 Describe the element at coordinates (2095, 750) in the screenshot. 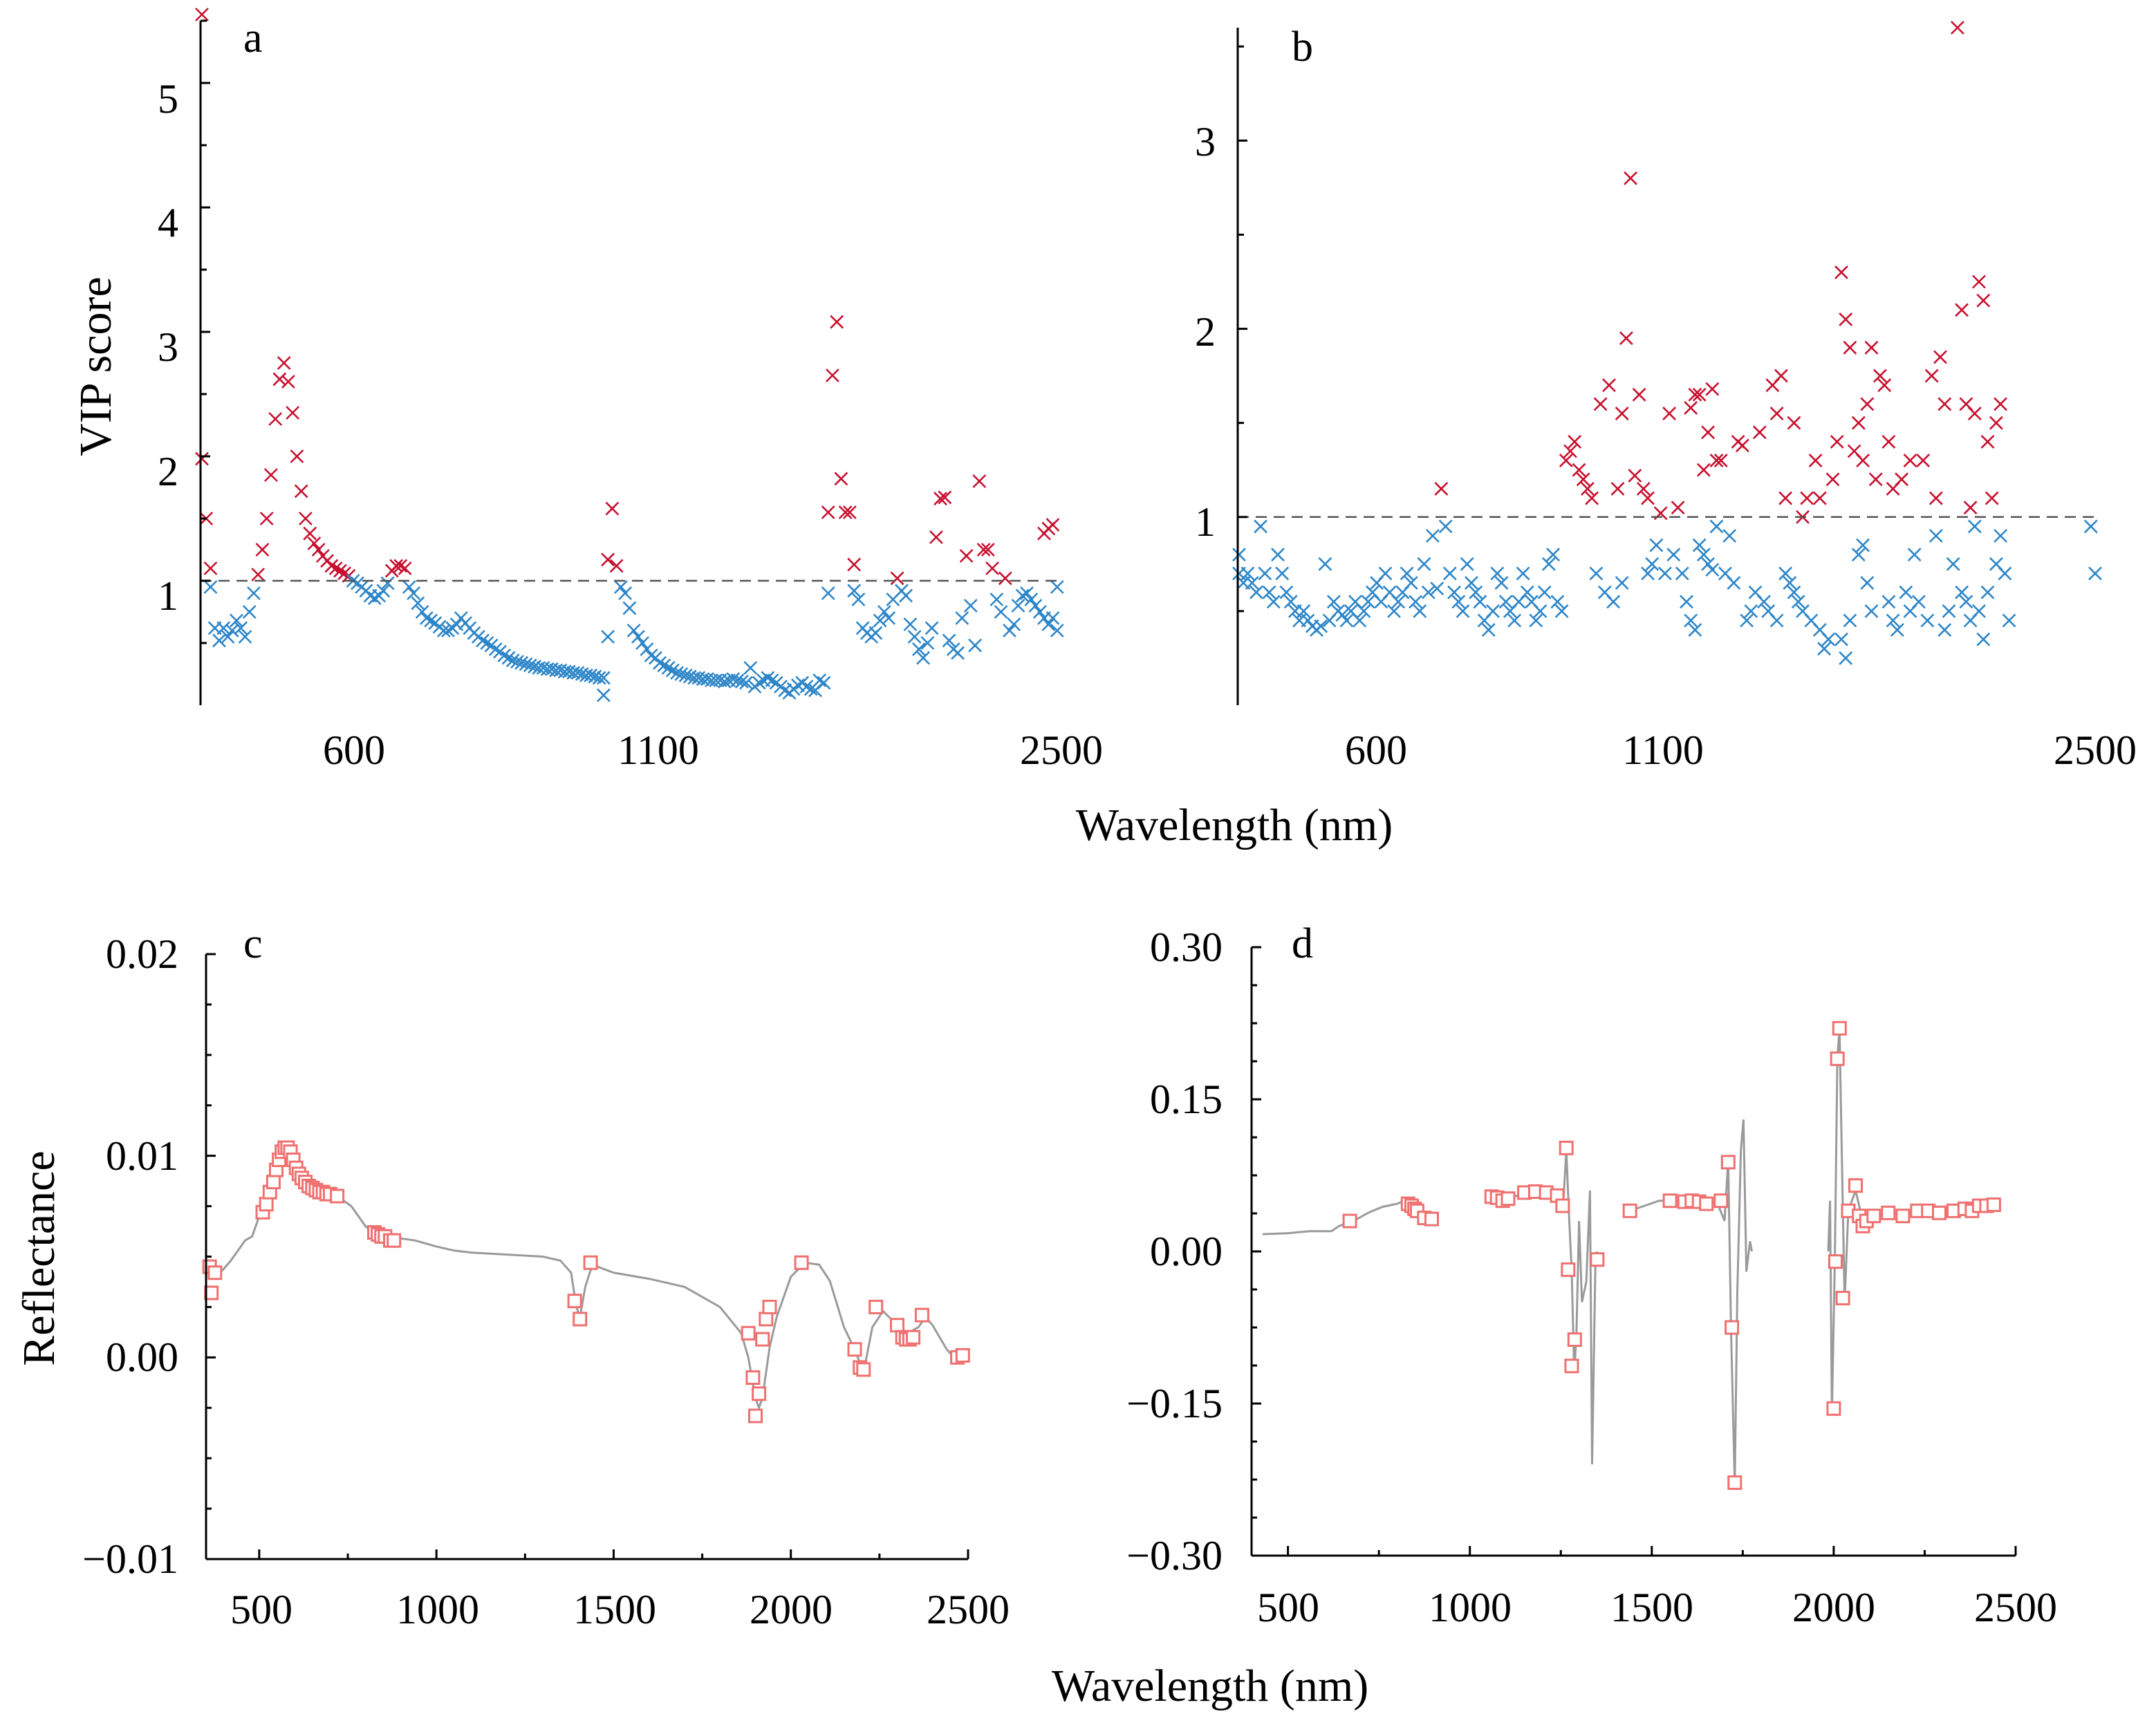

I see `panel-b-x-tick-label: 2500` at that location.